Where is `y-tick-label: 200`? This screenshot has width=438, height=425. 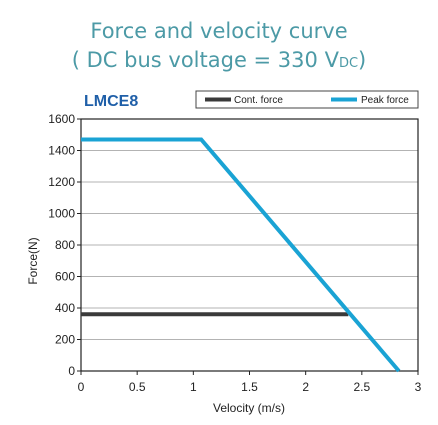
y-tick-label: 200 is located at coordinates (65, 340).